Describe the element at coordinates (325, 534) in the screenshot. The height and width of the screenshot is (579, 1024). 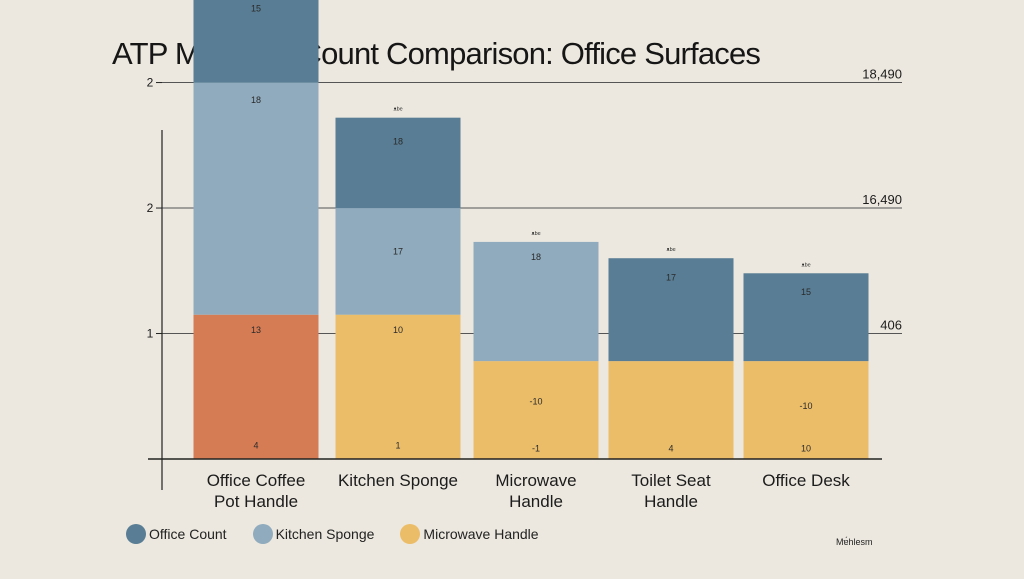
I see `legend-label: Kitchen Sponge` at that location.